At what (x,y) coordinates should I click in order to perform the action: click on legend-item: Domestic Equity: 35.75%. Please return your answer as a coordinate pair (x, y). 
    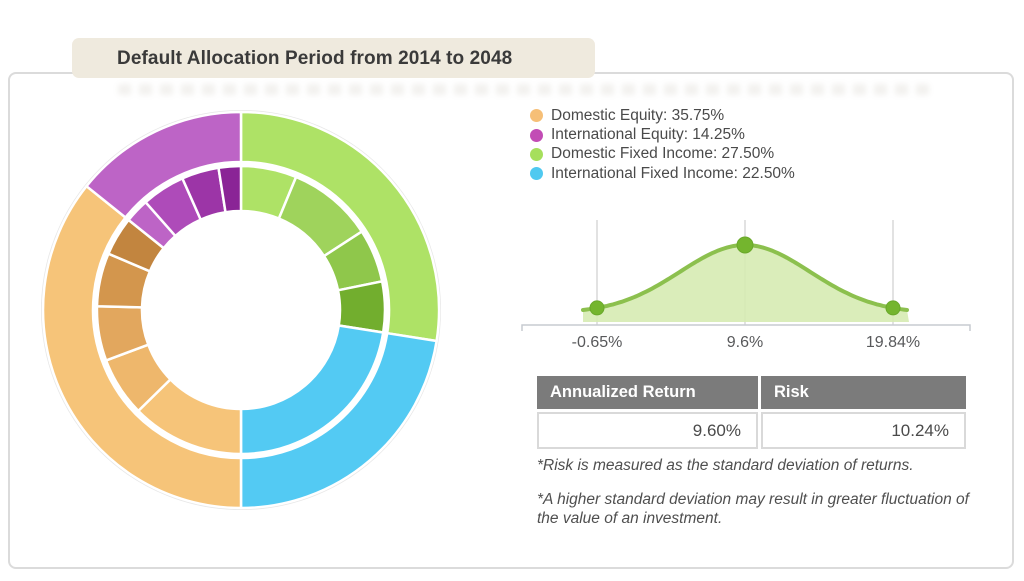
    Looking at the image, I should click on (662, 115).